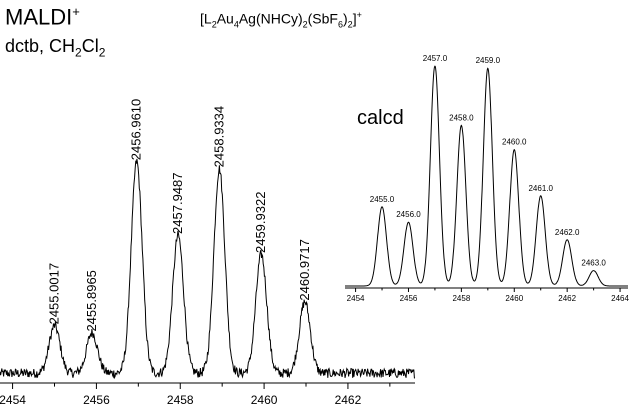 The width and height of the screenshot is (630, 410). Describe the element at coordinates (540, 188) in the screenshot. I see `peak-label: 2461.0` at that location.